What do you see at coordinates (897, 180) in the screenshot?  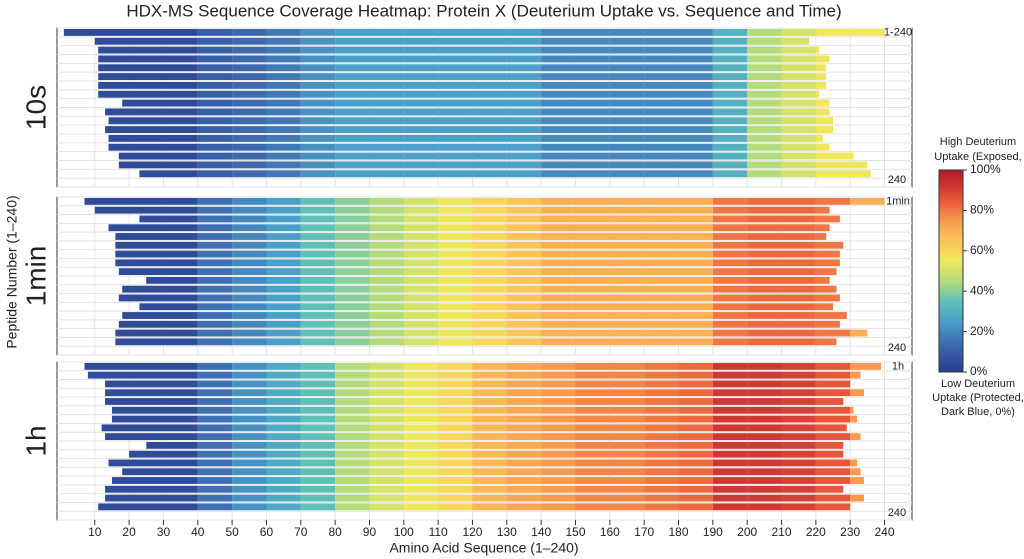 I see `bottom-annotation: 240` at bounding box center [897, 180].